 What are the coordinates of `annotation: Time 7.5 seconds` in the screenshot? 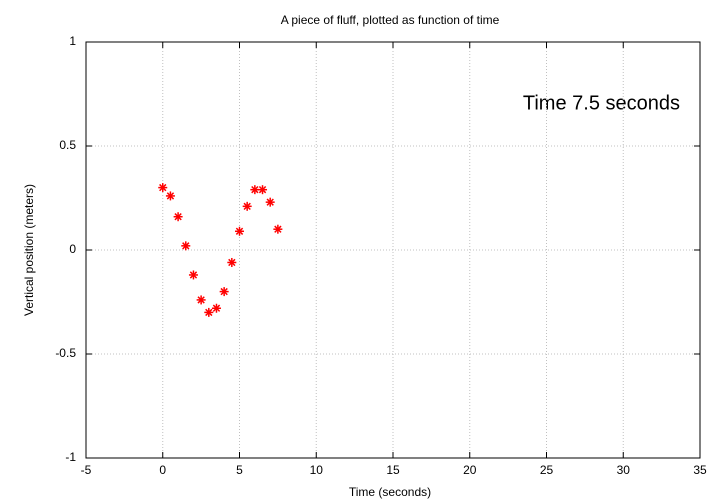 It's located at (601, 103).